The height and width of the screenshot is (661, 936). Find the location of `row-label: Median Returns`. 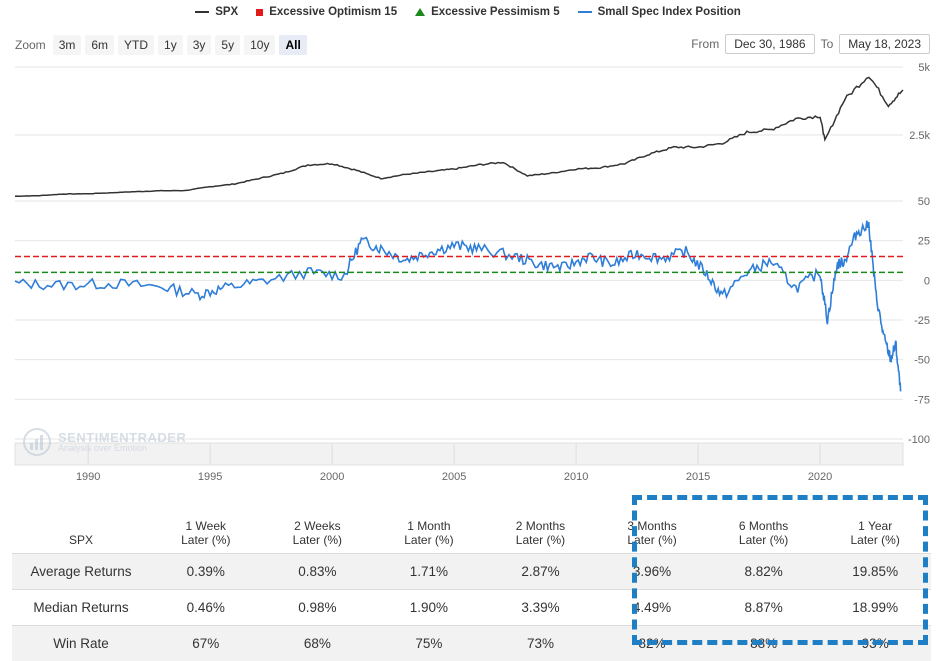

row-label: Median Returns is located at coordinates (81, 608).